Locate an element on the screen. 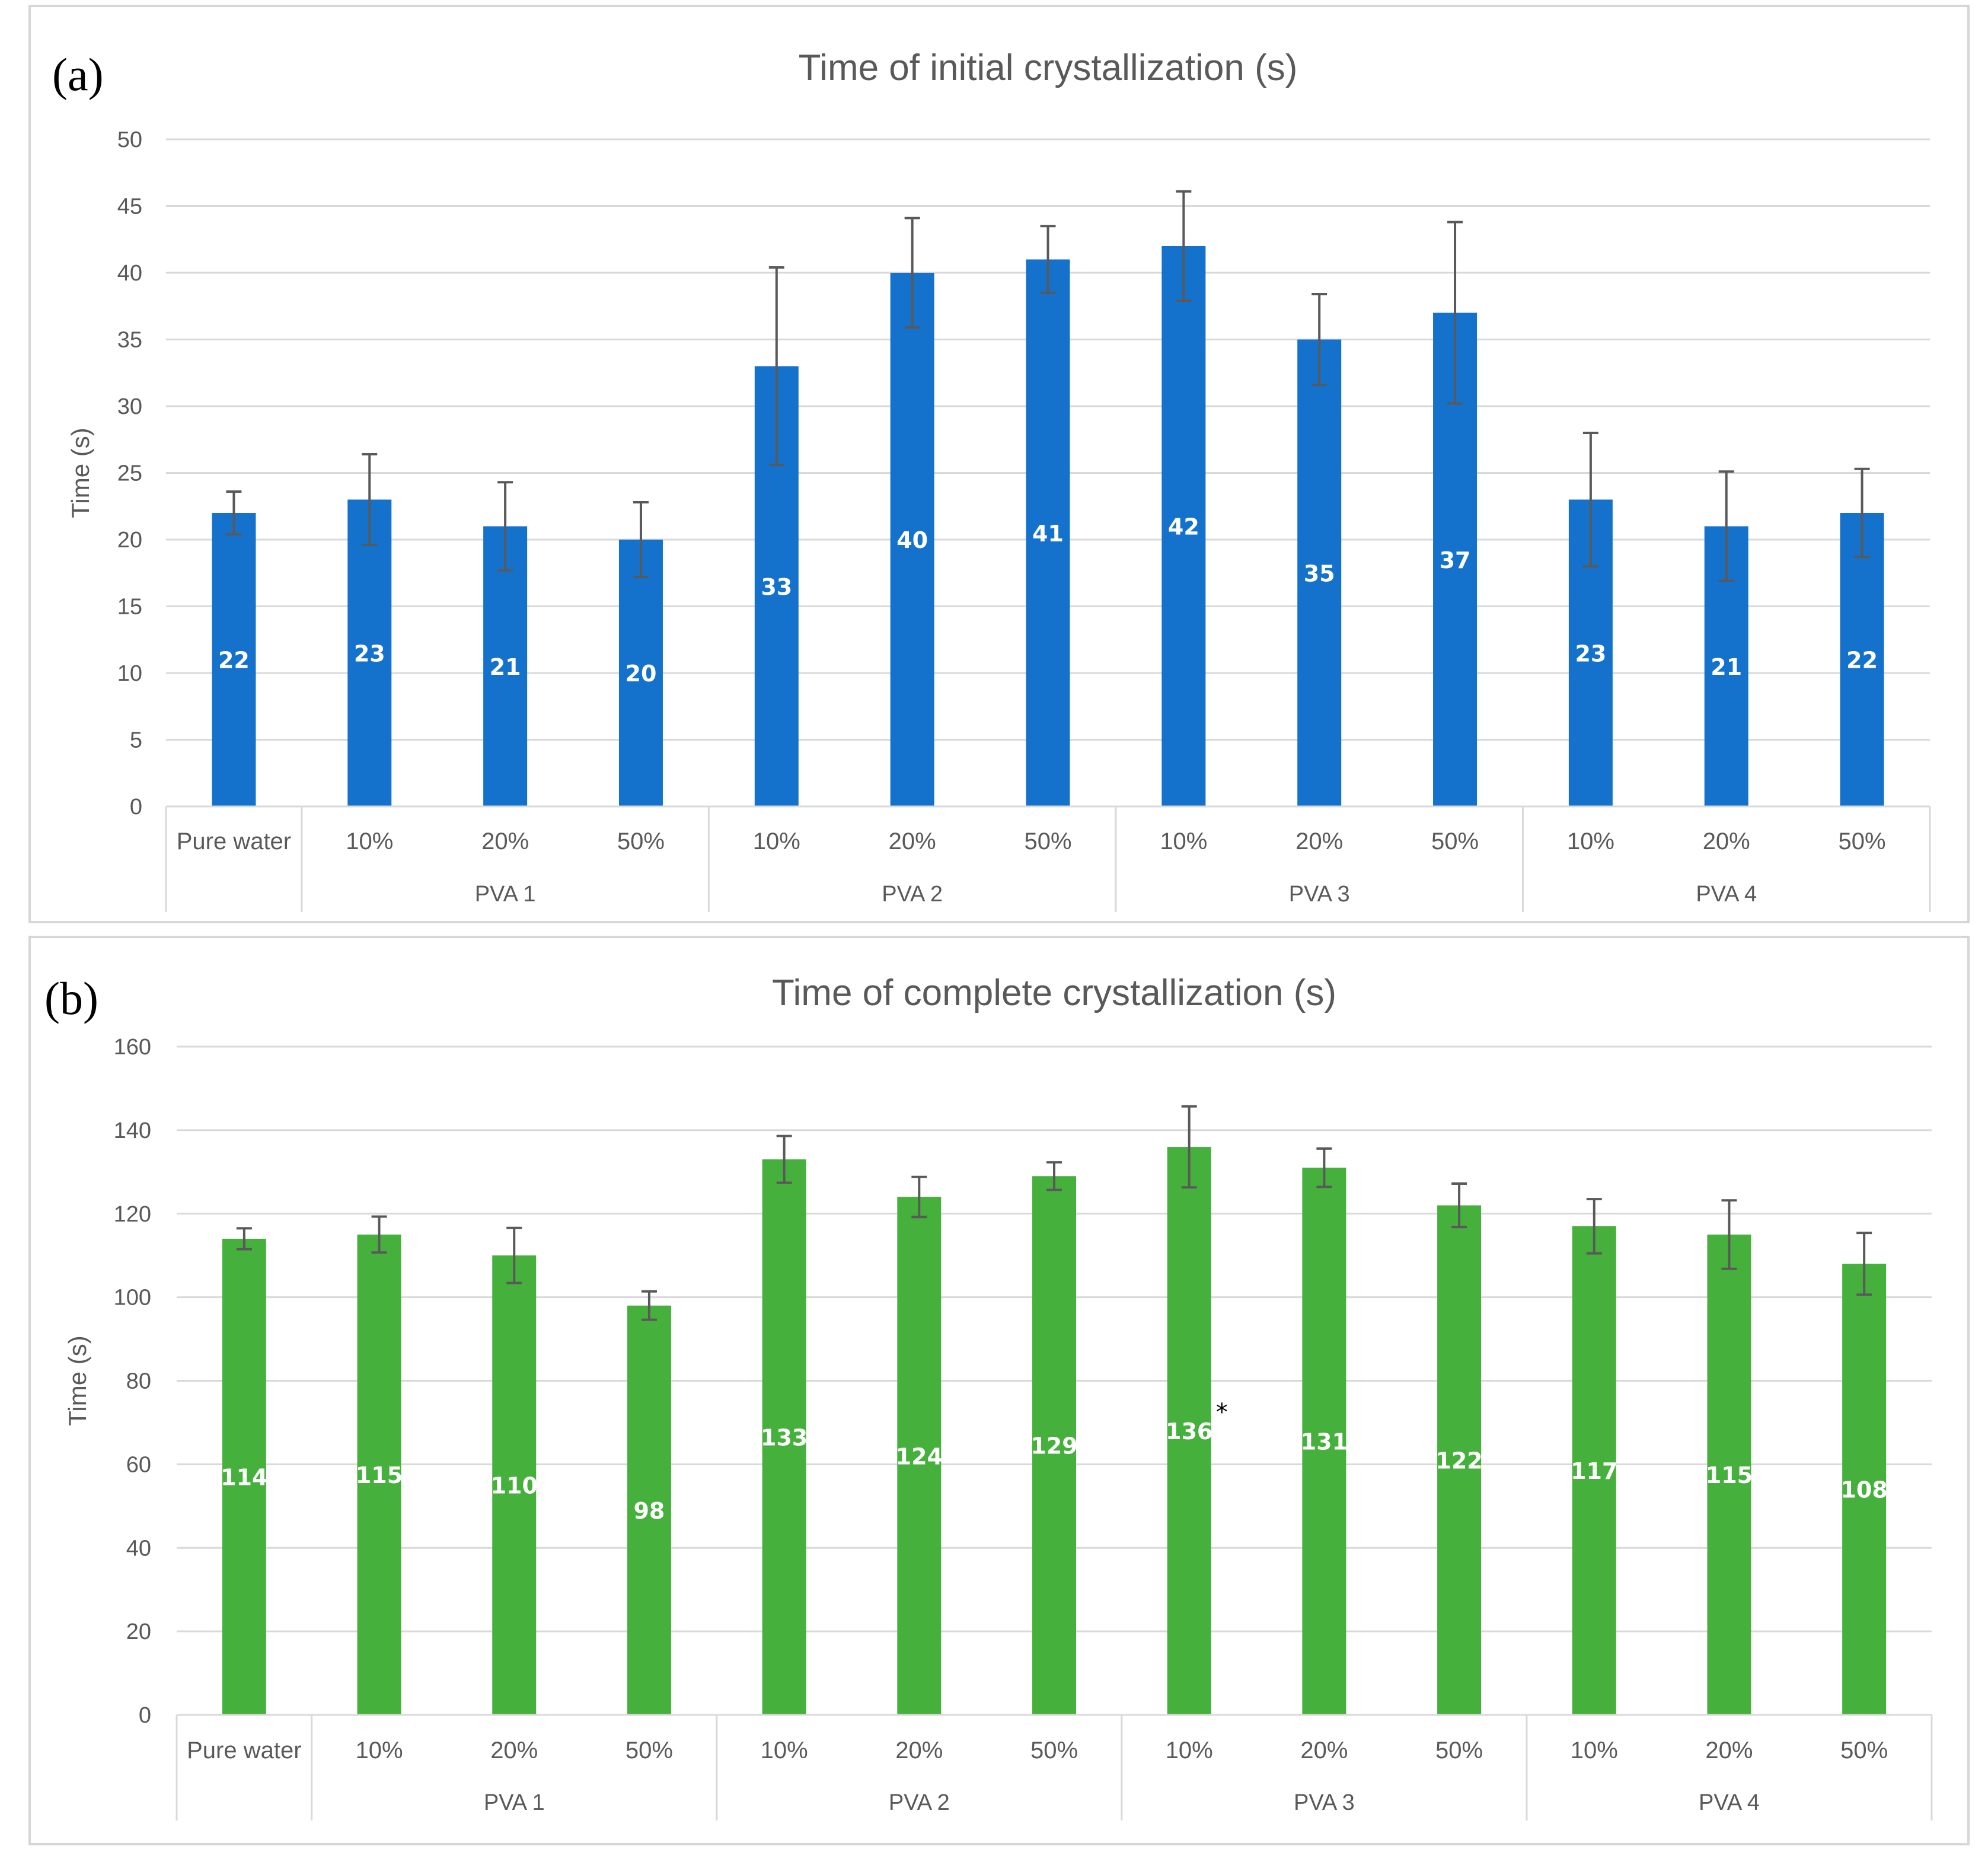  data-label: 114 is located at coordinates (244, 1478).